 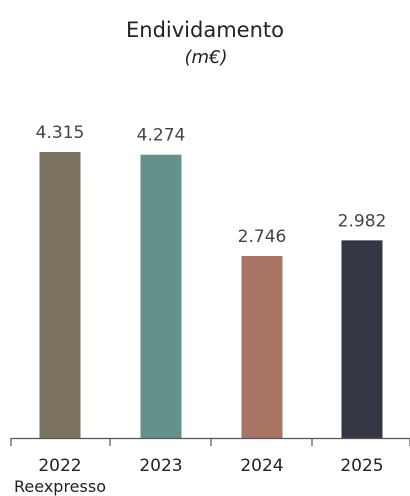 I want to click on bar-2022, so click(x=60, y=295).